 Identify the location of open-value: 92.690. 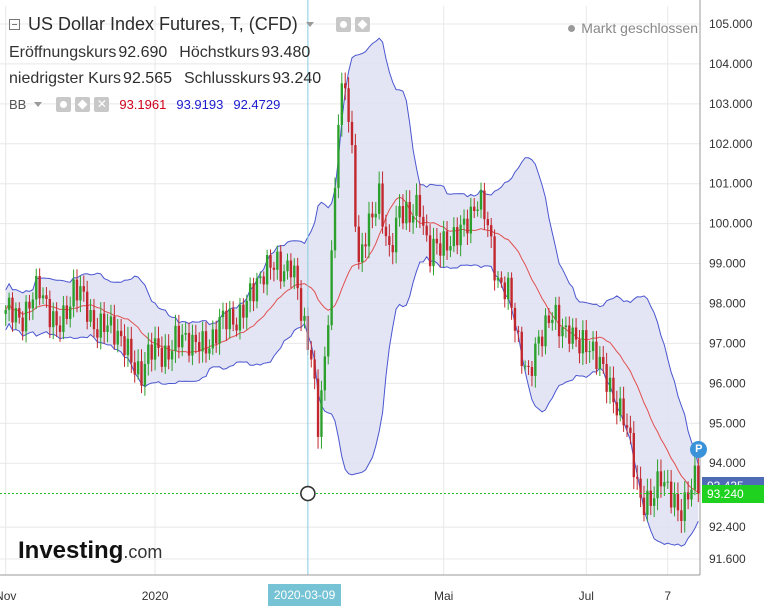
(143, 52).